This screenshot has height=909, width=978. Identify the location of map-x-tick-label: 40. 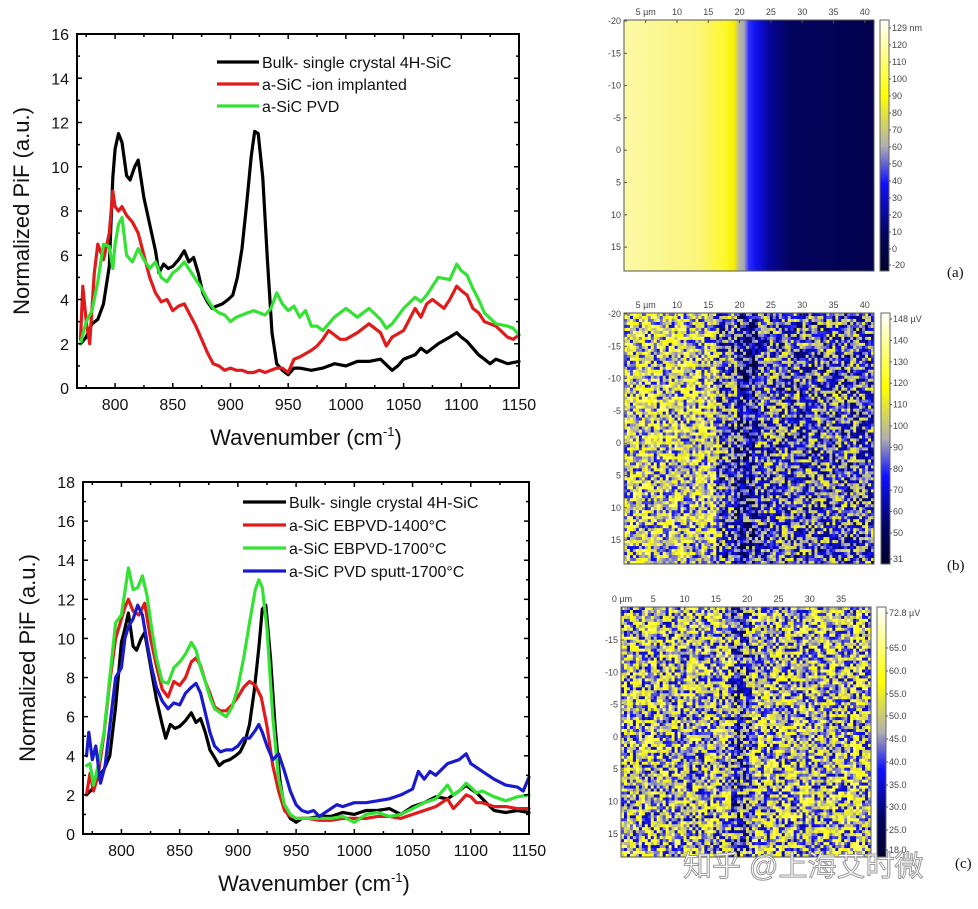
(865, 12).